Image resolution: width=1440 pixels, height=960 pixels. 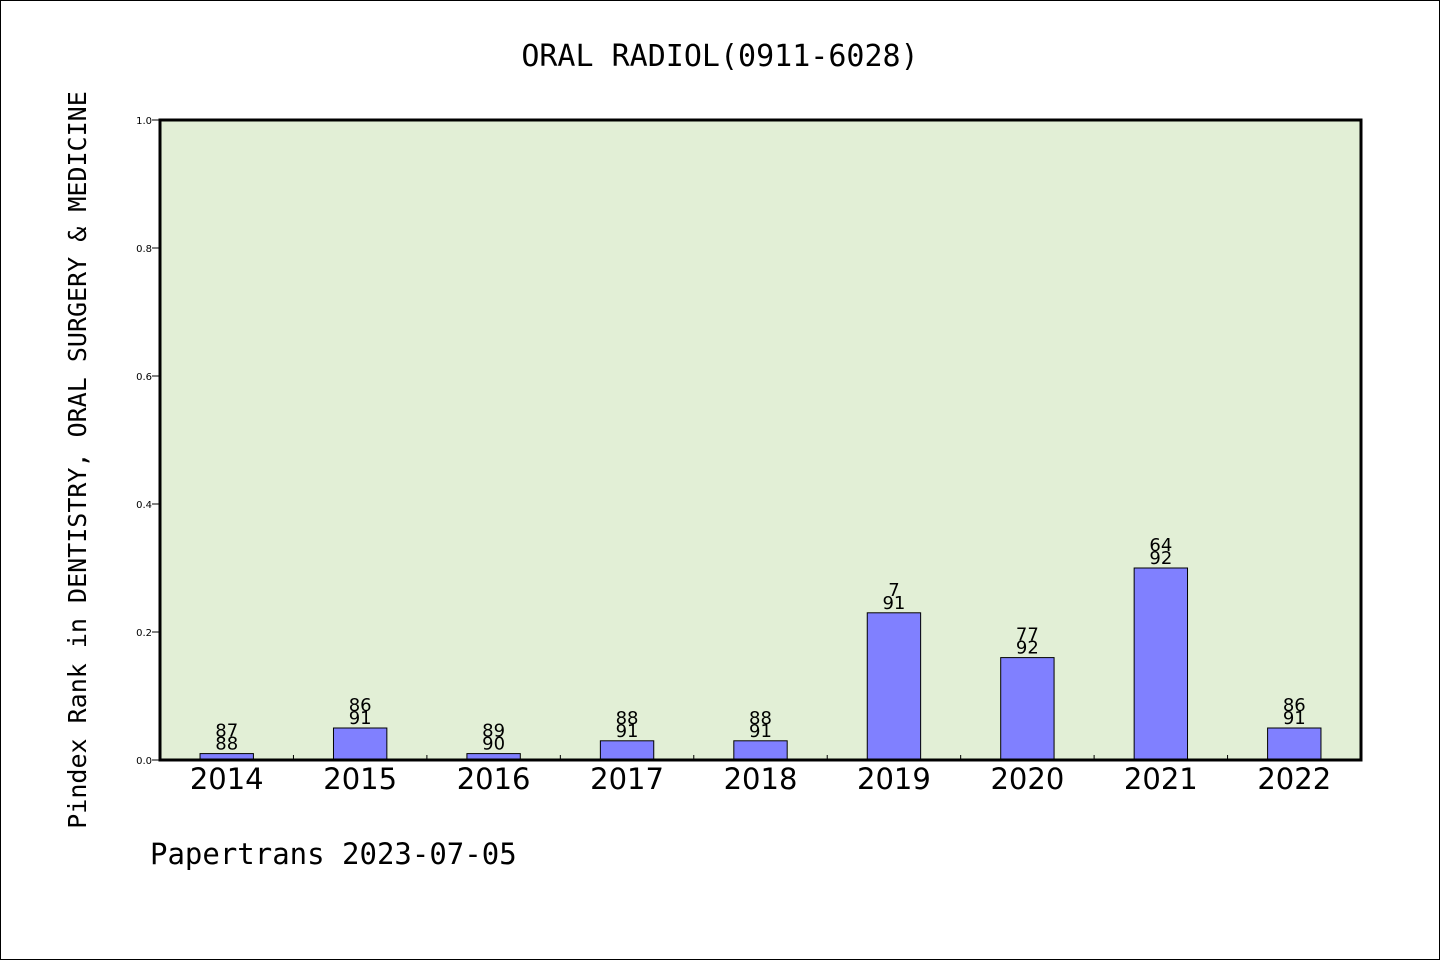 I want to click on bar-label-top-2019: 7, so click(x=893, y=590).